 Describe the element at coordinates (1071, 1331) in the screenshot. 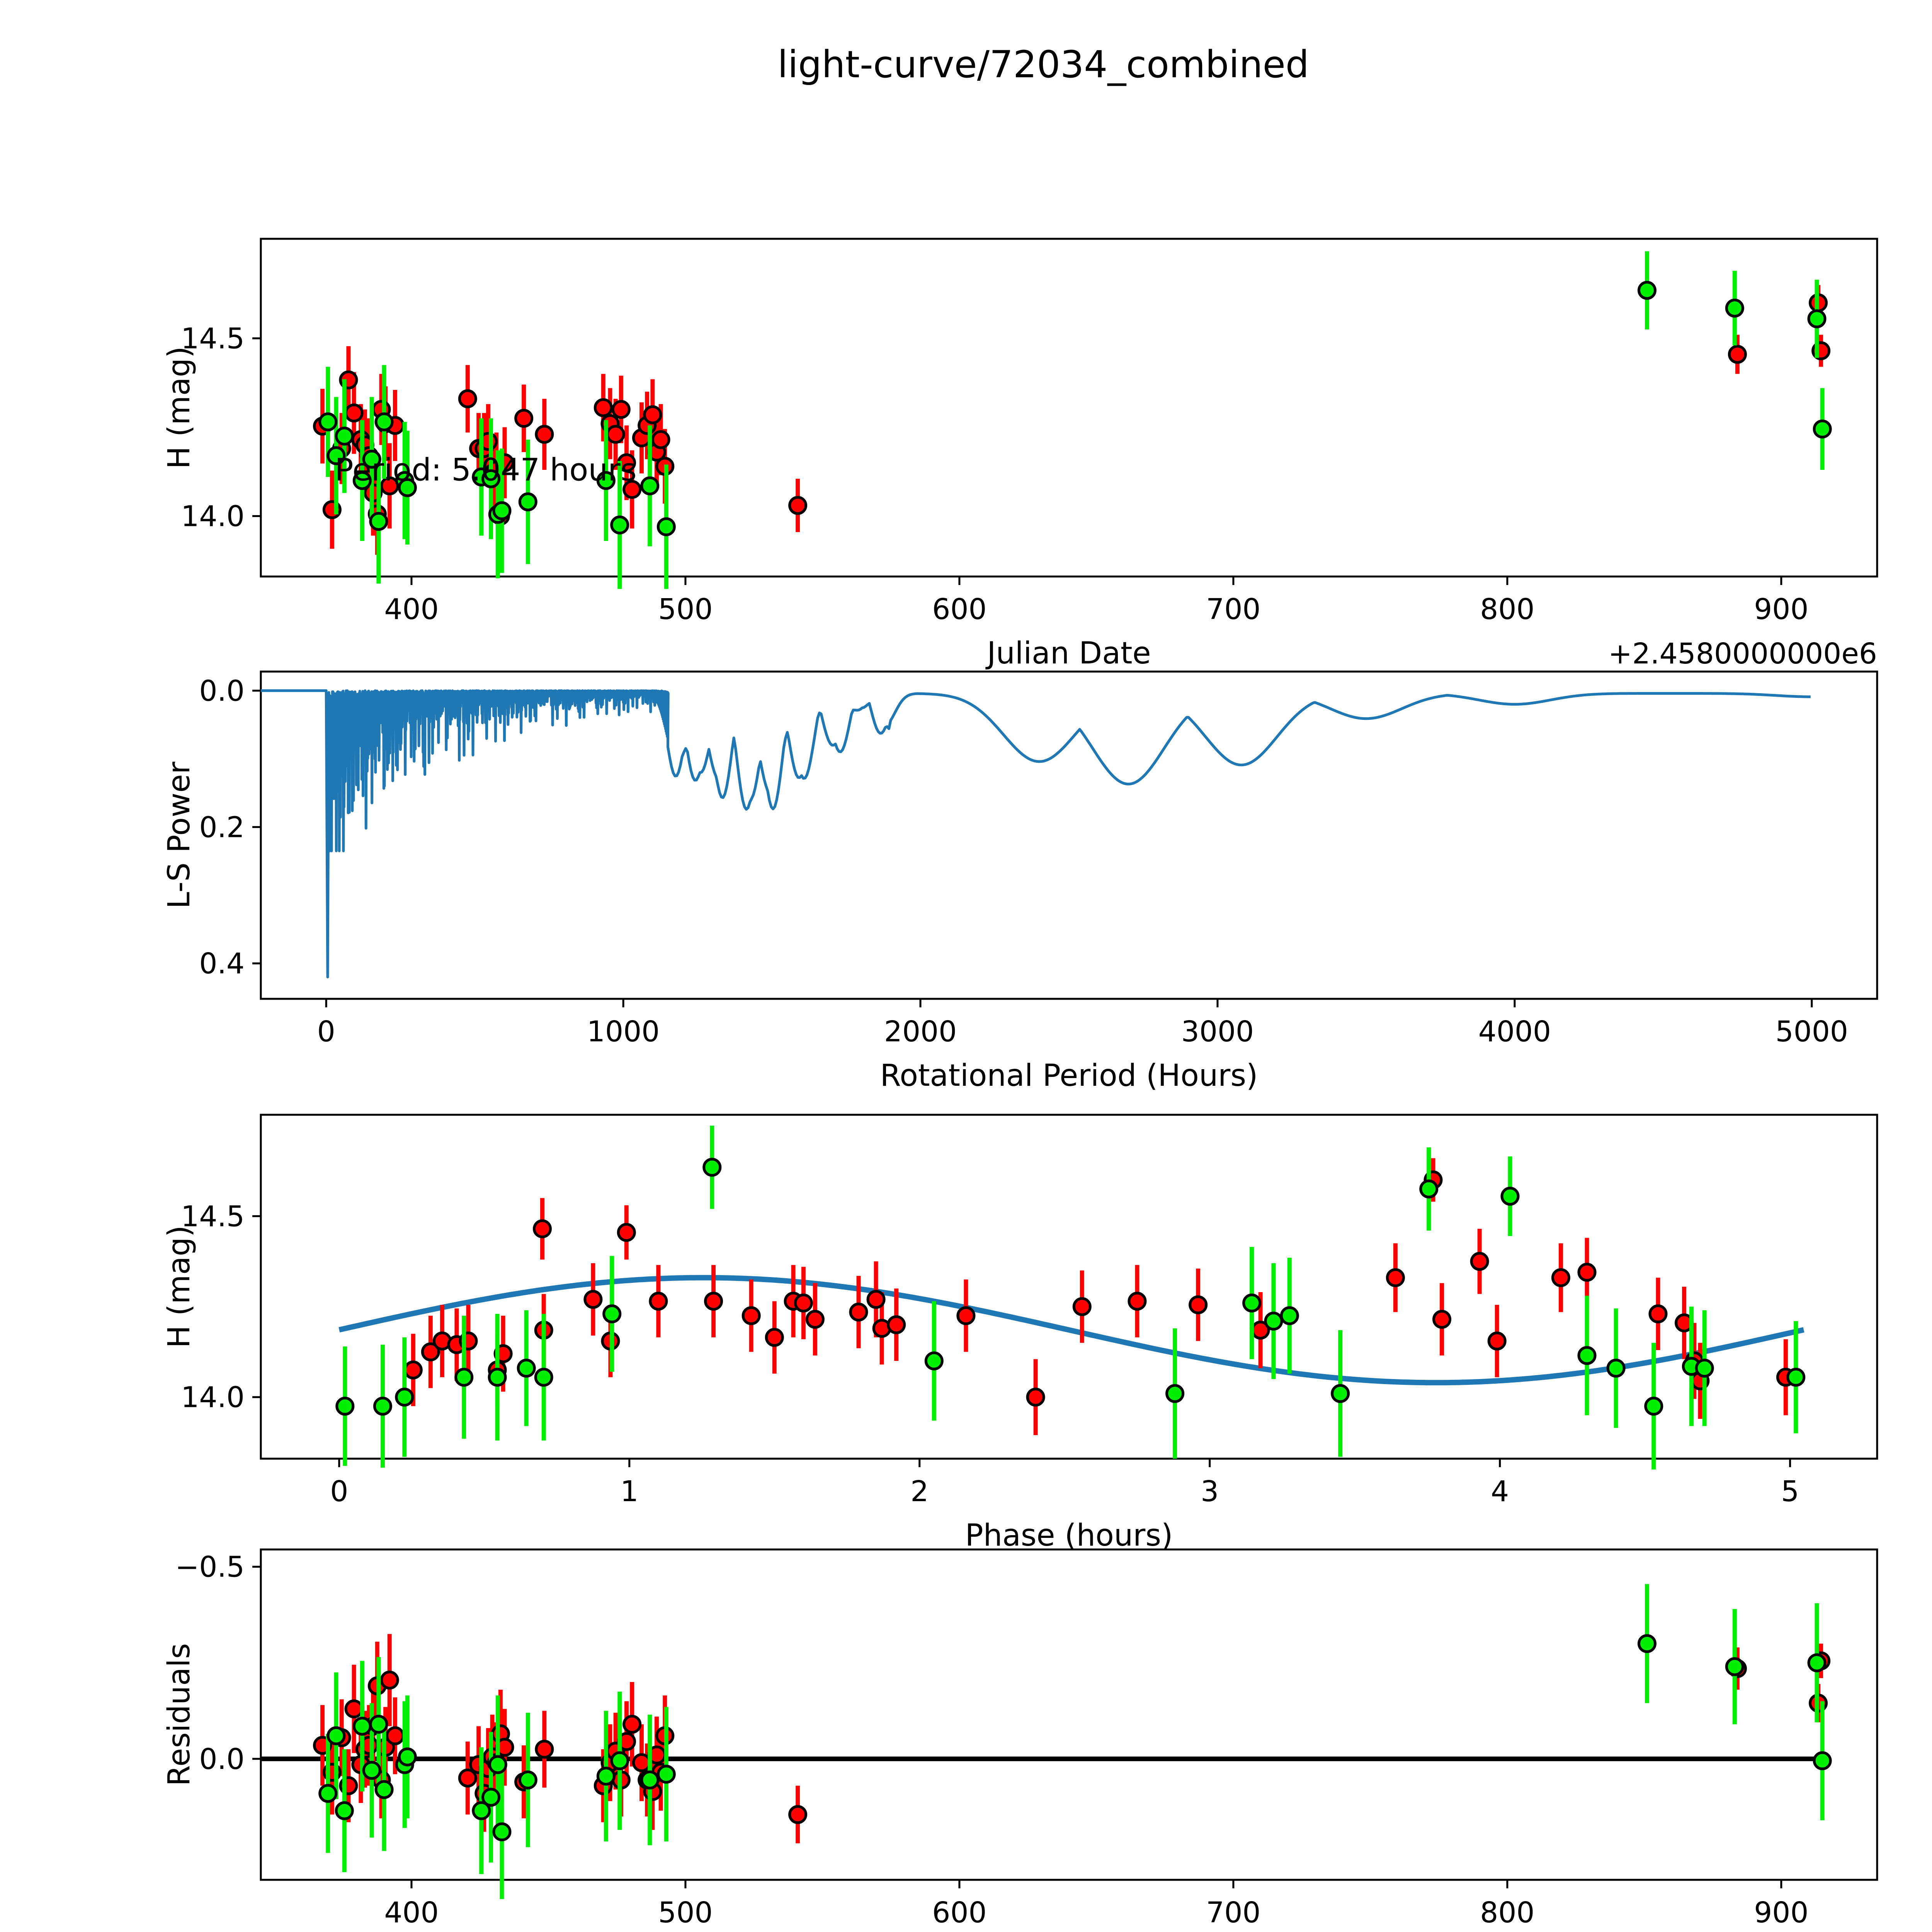

I see `sinusoid-fit-line` at that location.